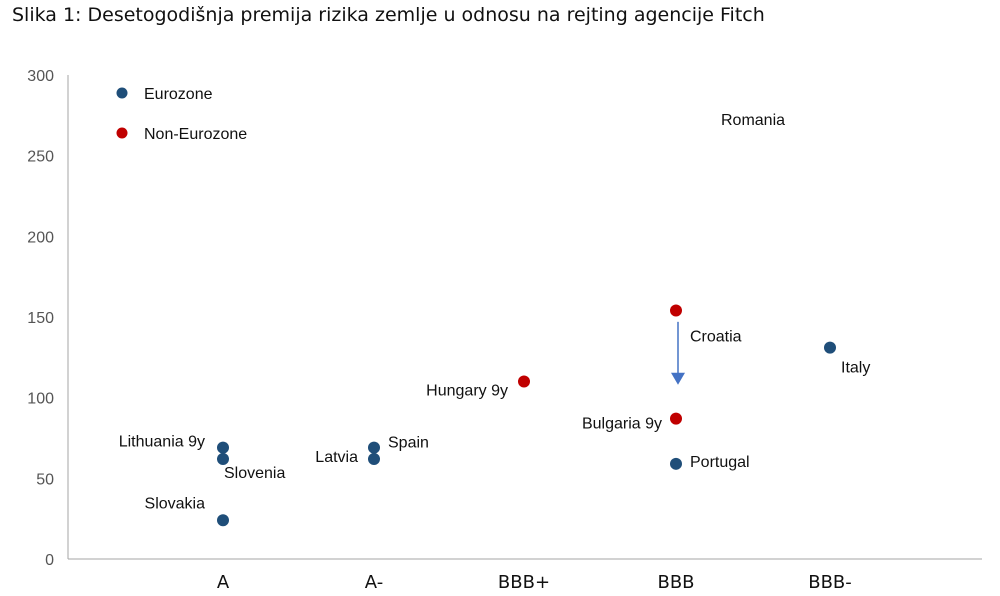  I want to click on data-label-hungary-9y: Hungary 9y, so click(467, 391).